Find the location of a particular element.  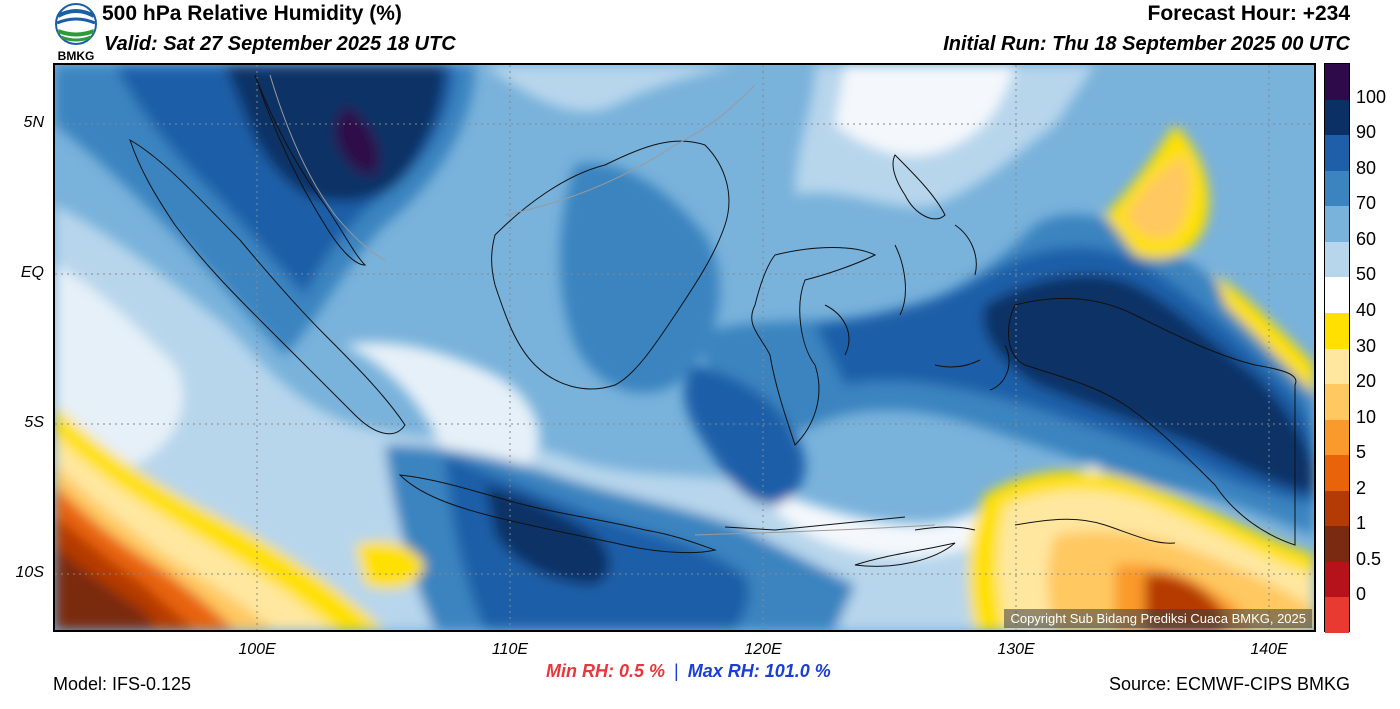

lon-tick-140e: 140E is located at coordinates (1269, 649).